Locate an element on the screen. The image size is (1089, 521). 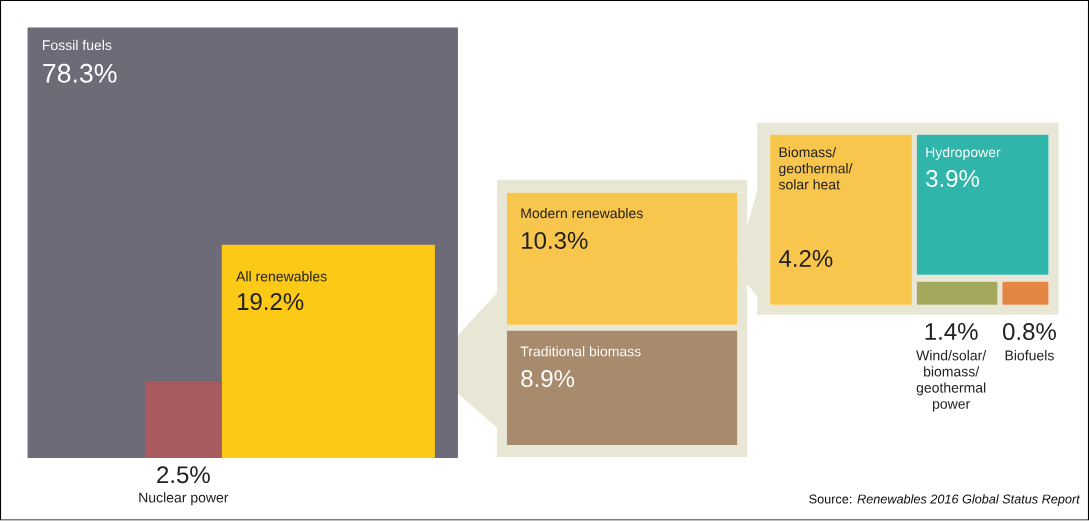
data-label: 0.8% is located at coordinates (1029, 332).